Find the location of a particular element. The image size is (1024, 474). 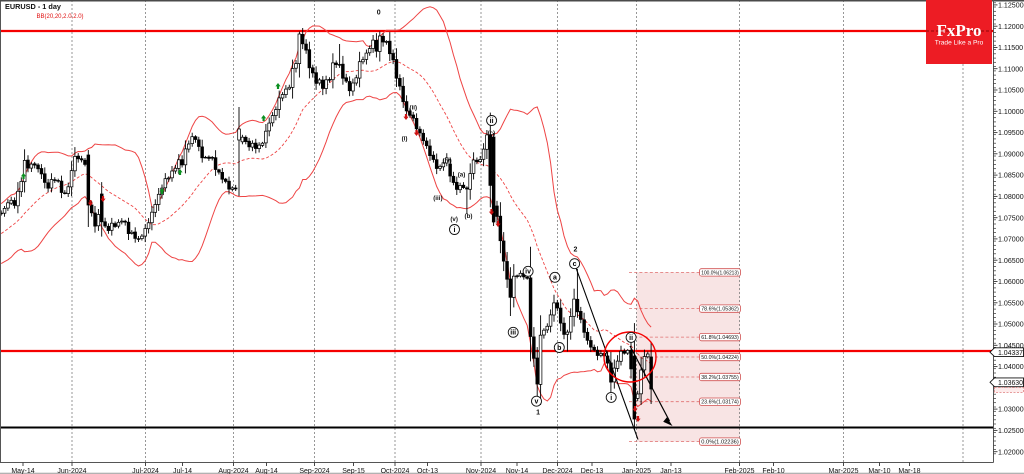

svg-text: 1.07000 is located at coordinates (1011, 240).